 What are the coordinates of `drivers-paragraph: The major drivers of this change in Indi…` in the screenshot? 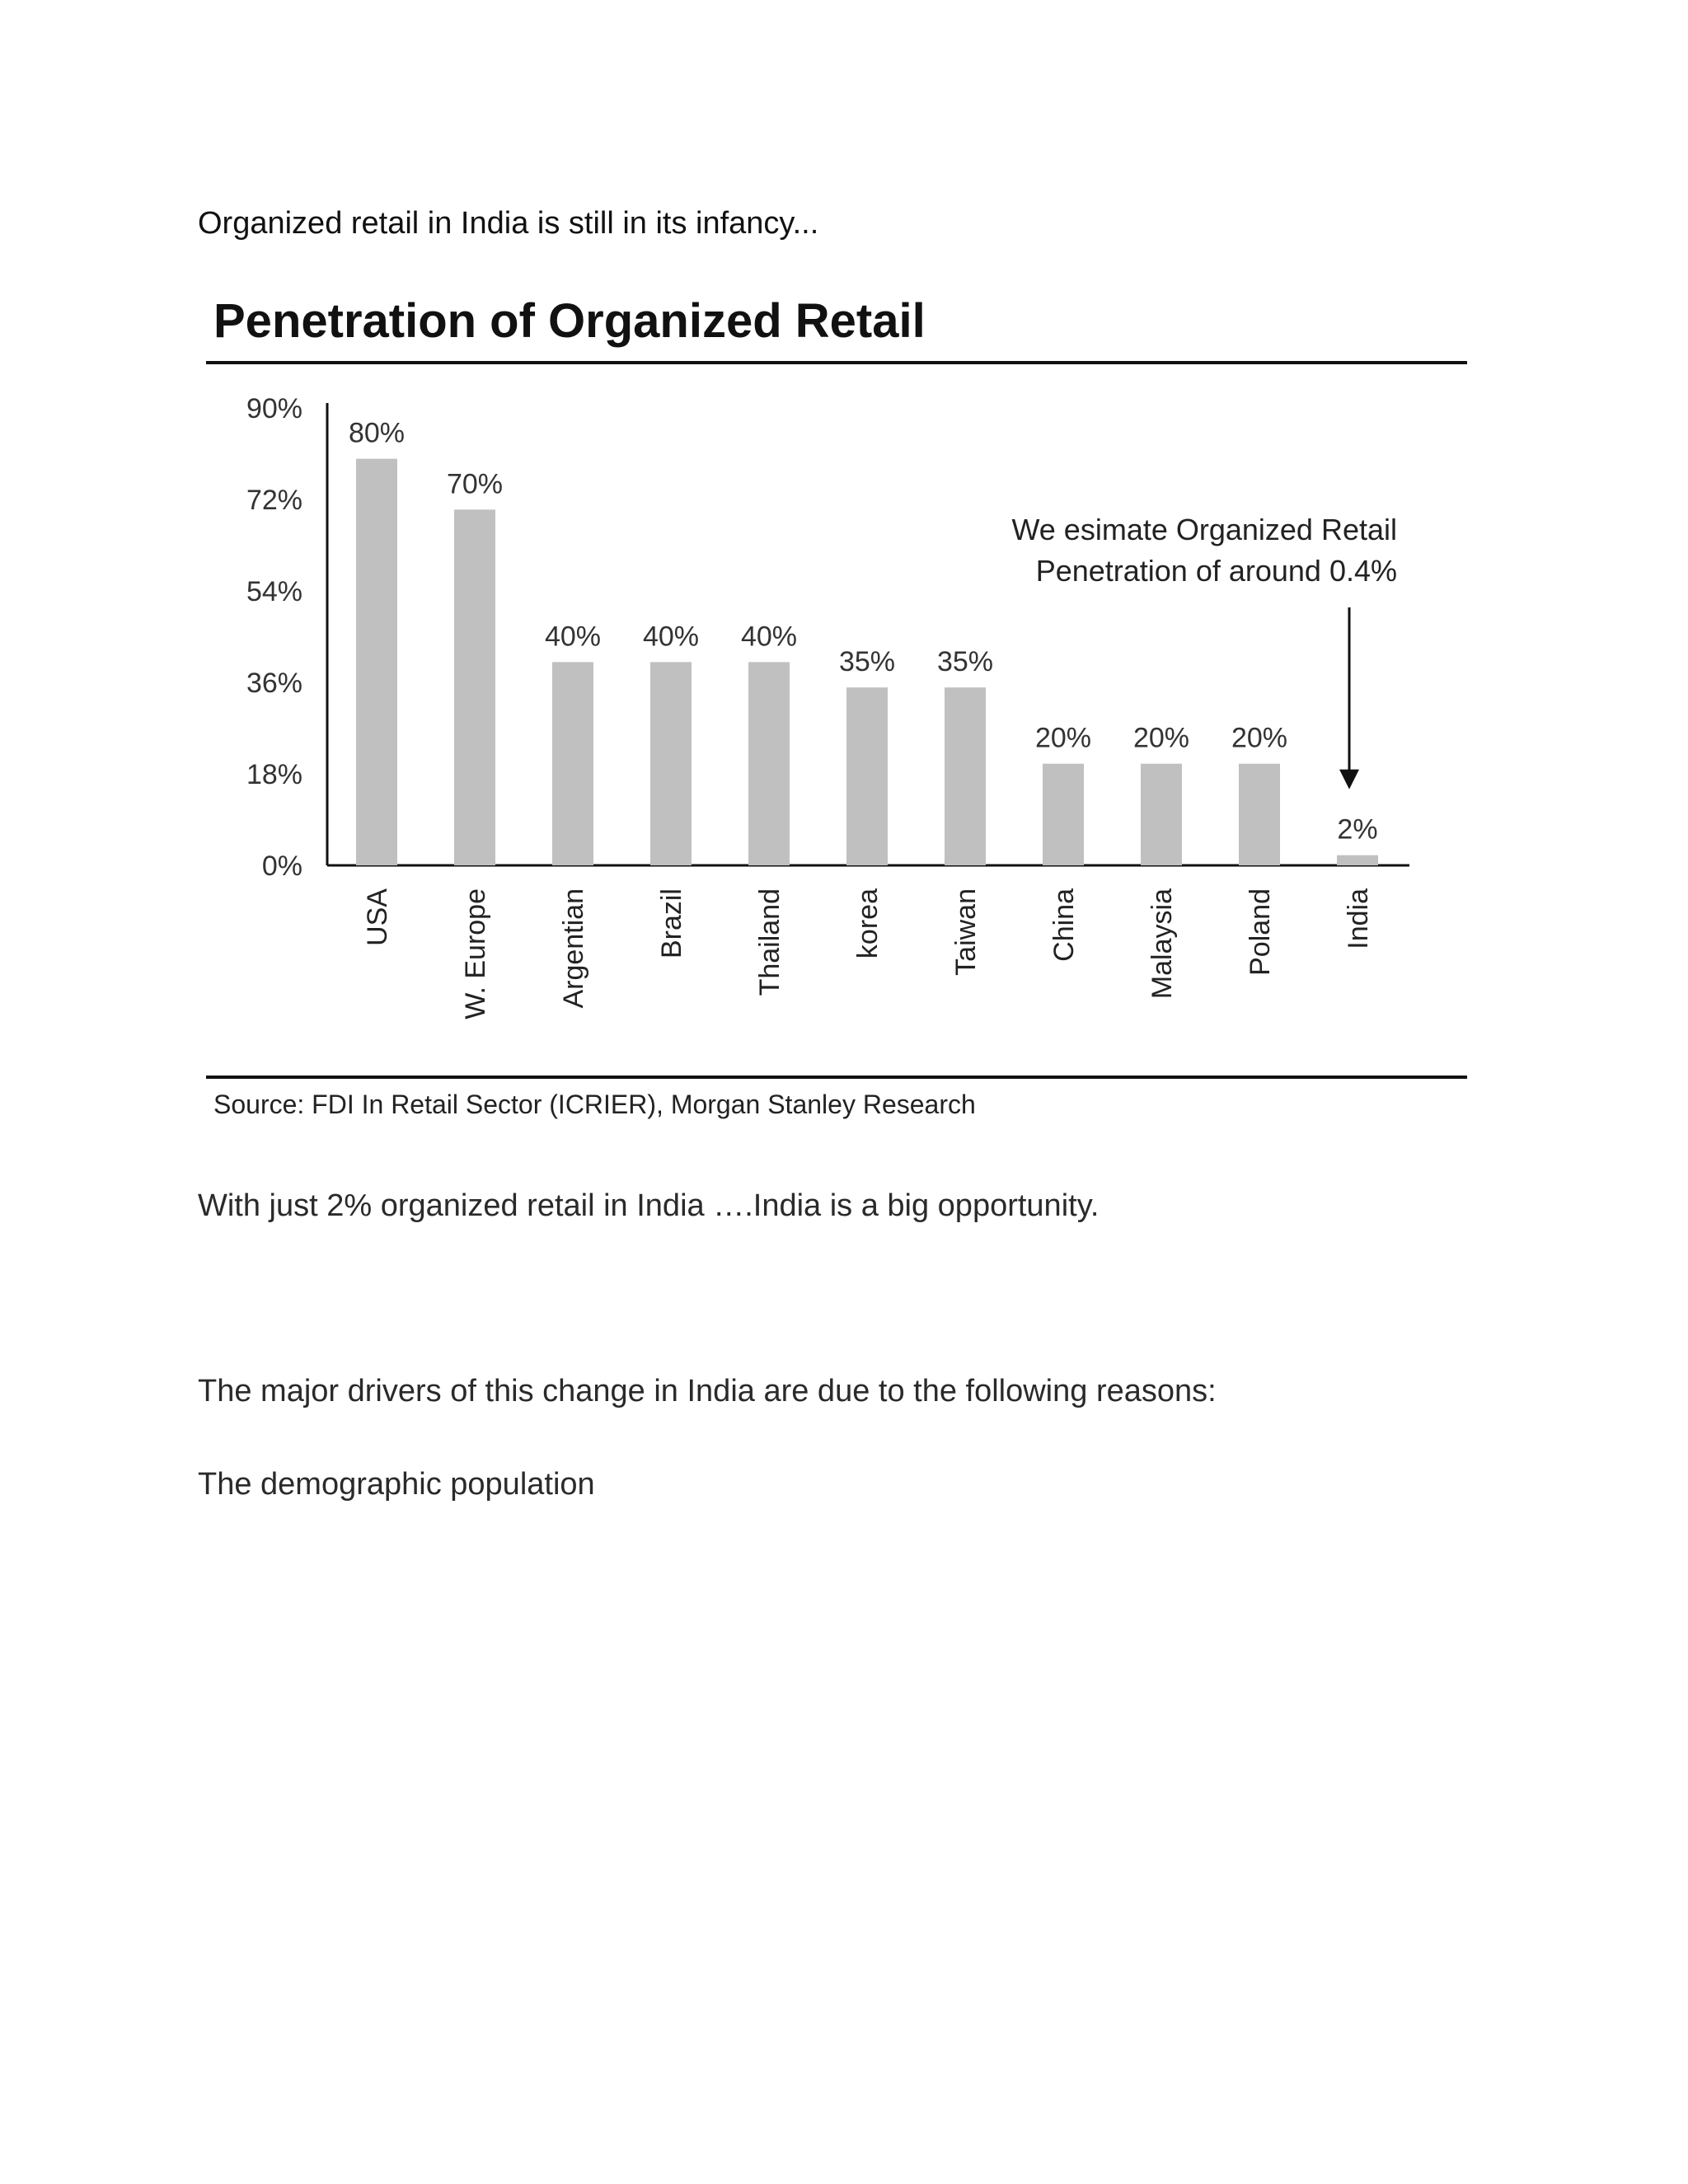 It's located at (708, 1391).